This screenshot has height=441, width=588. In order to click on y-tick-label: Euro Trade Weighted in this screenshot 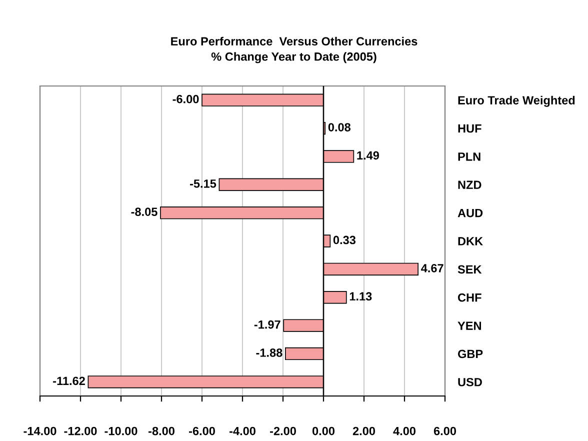, I will do `click(516, 101)`.